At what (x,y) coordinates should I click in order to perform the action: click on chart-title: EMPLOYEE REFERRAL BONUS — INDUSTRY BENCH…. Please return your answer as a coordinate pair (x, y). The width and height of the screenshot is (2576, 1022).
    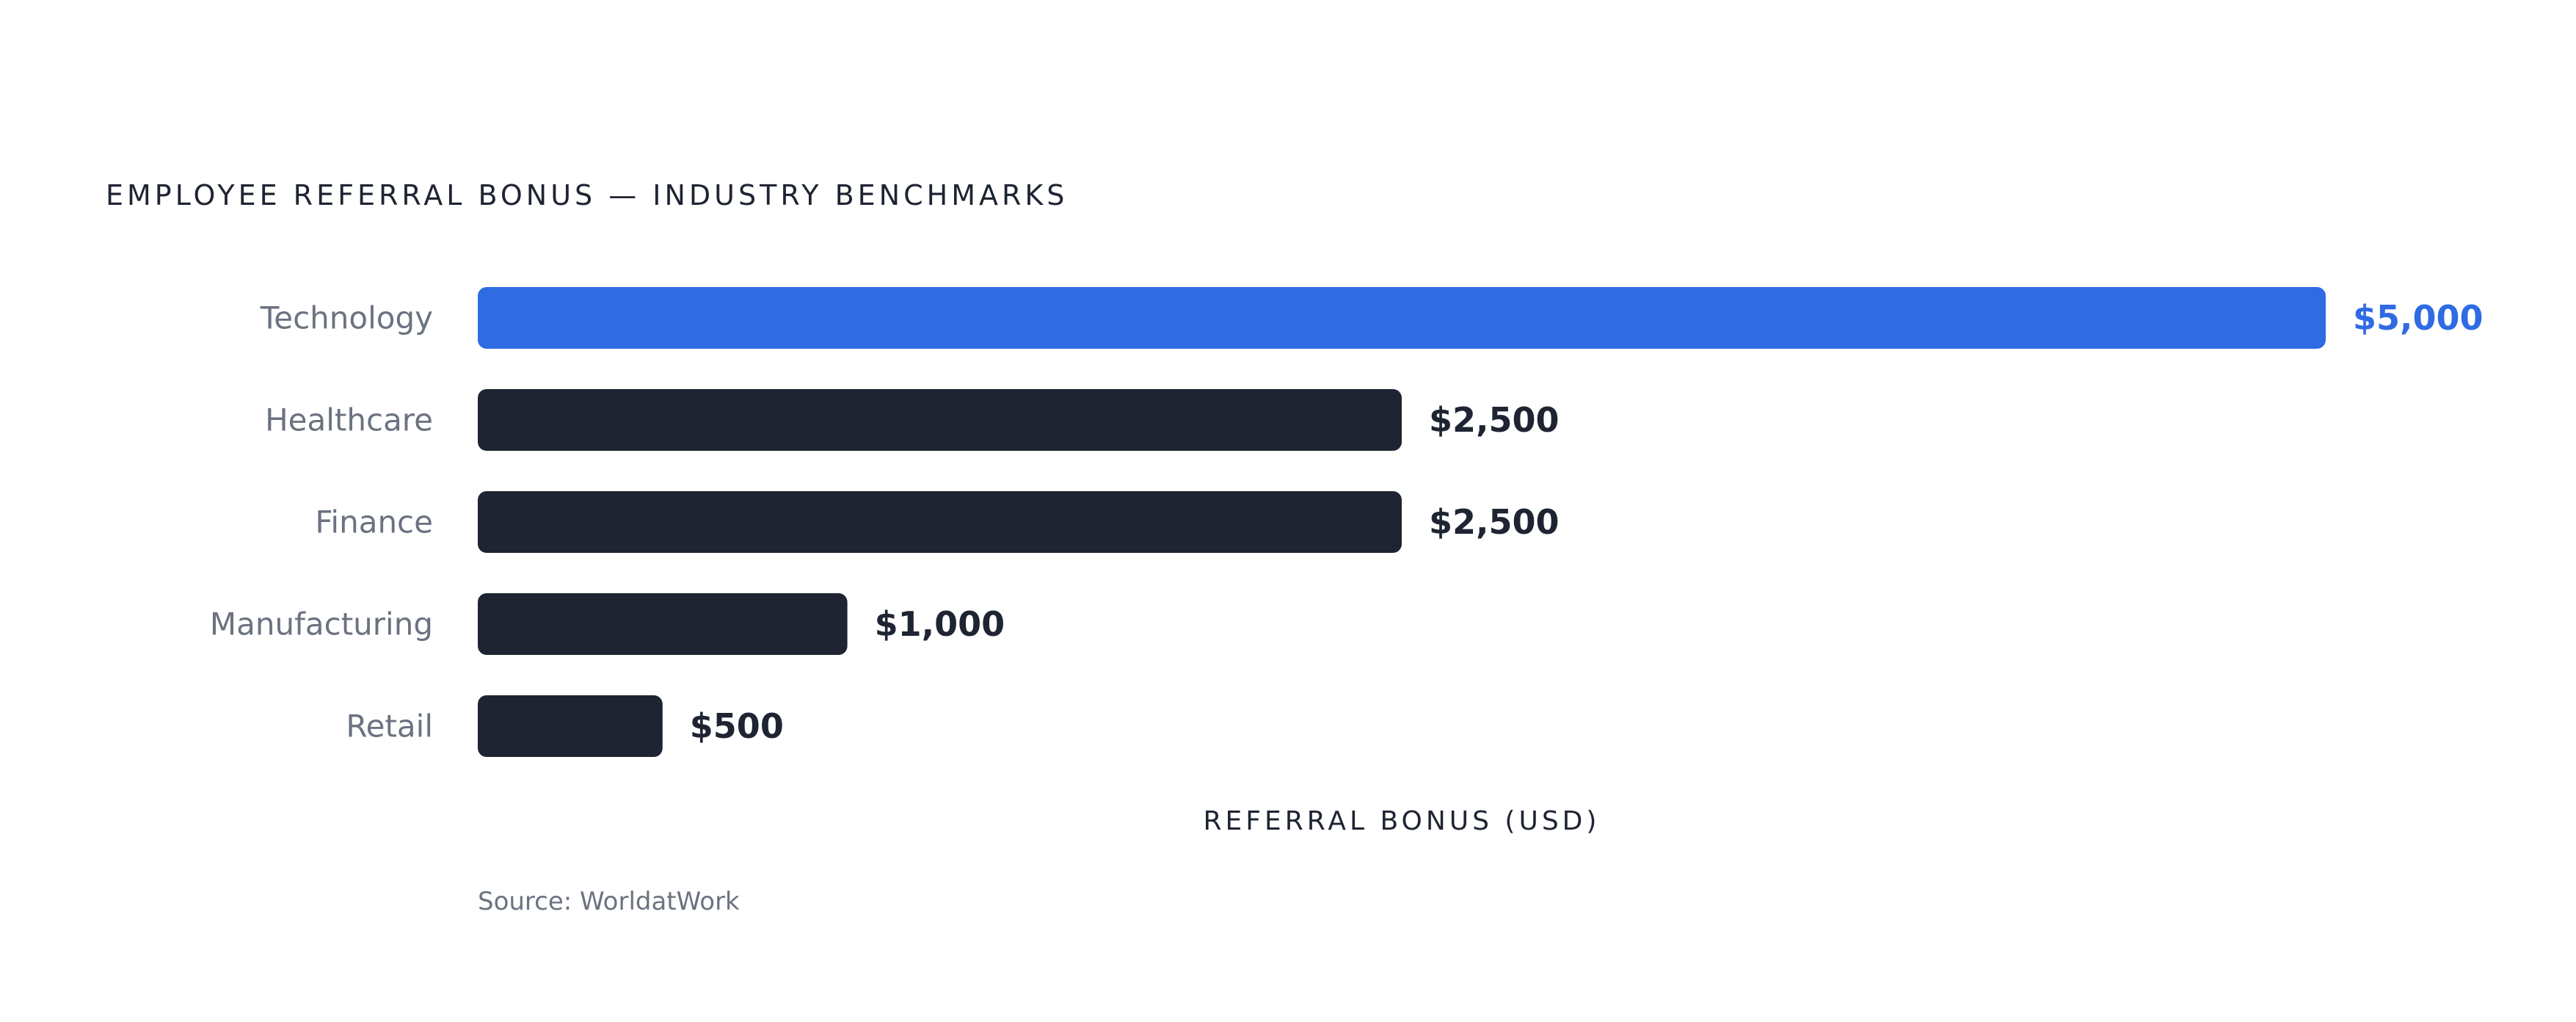
    Looking at the image, I should click on (587, 195).